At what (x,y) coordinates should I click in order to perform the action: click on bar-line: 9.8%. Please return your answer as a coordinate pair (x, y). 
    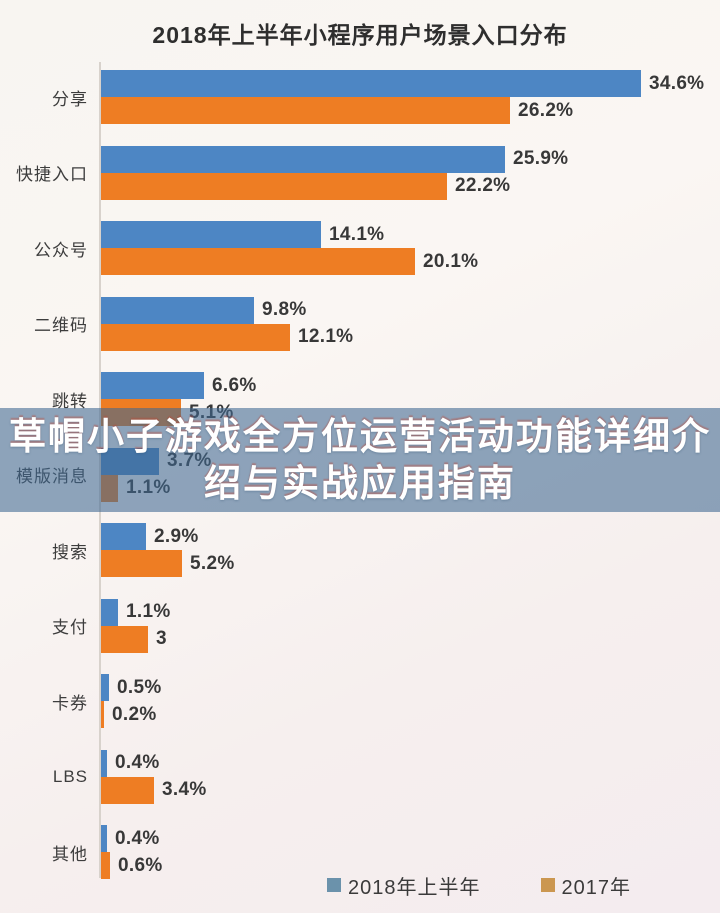
    Looking at the image, I should click on (410, 310).